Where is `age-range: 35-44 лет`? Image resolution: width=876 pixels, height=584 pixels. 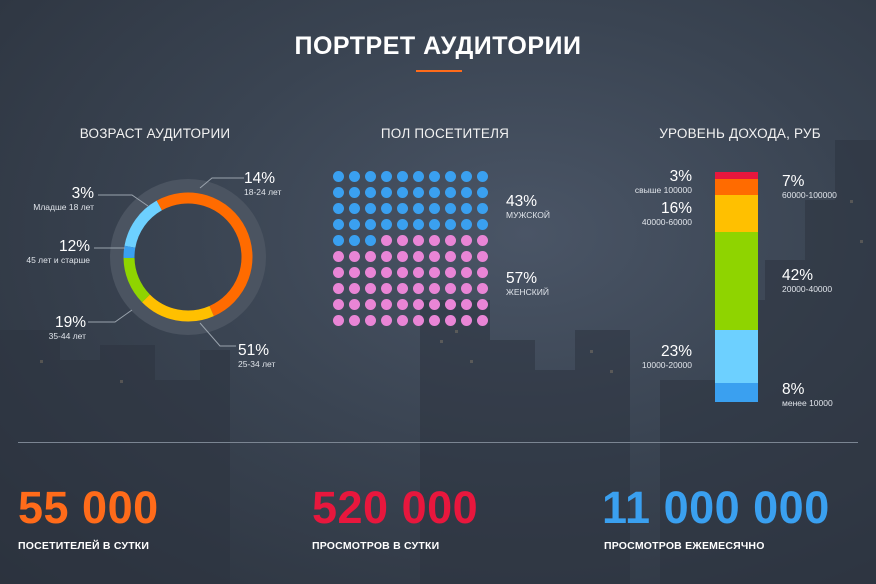 age-range: 35-44 лет is located at coordinates (67, 336).